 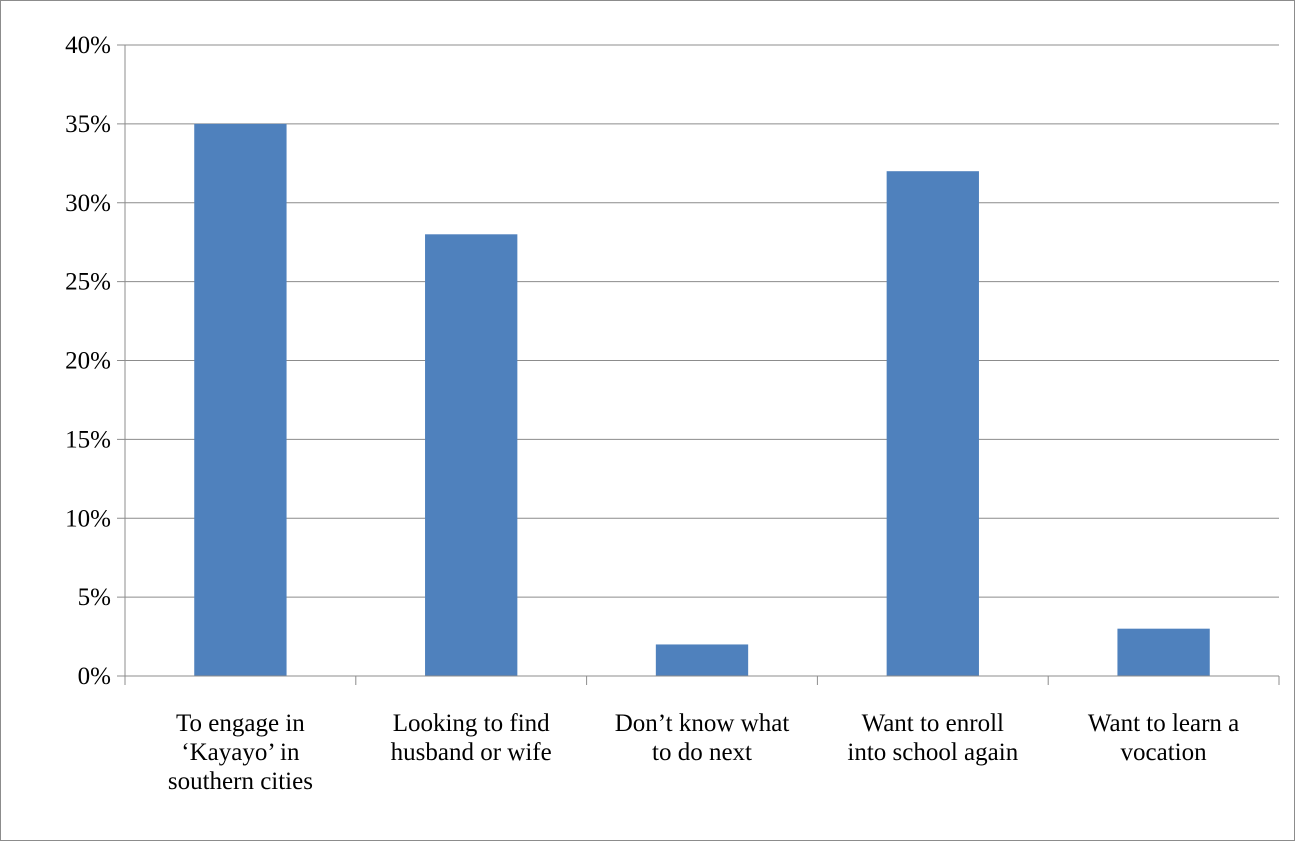 I want to click on y-tick-label: 25%, so click(x=88, y=282).